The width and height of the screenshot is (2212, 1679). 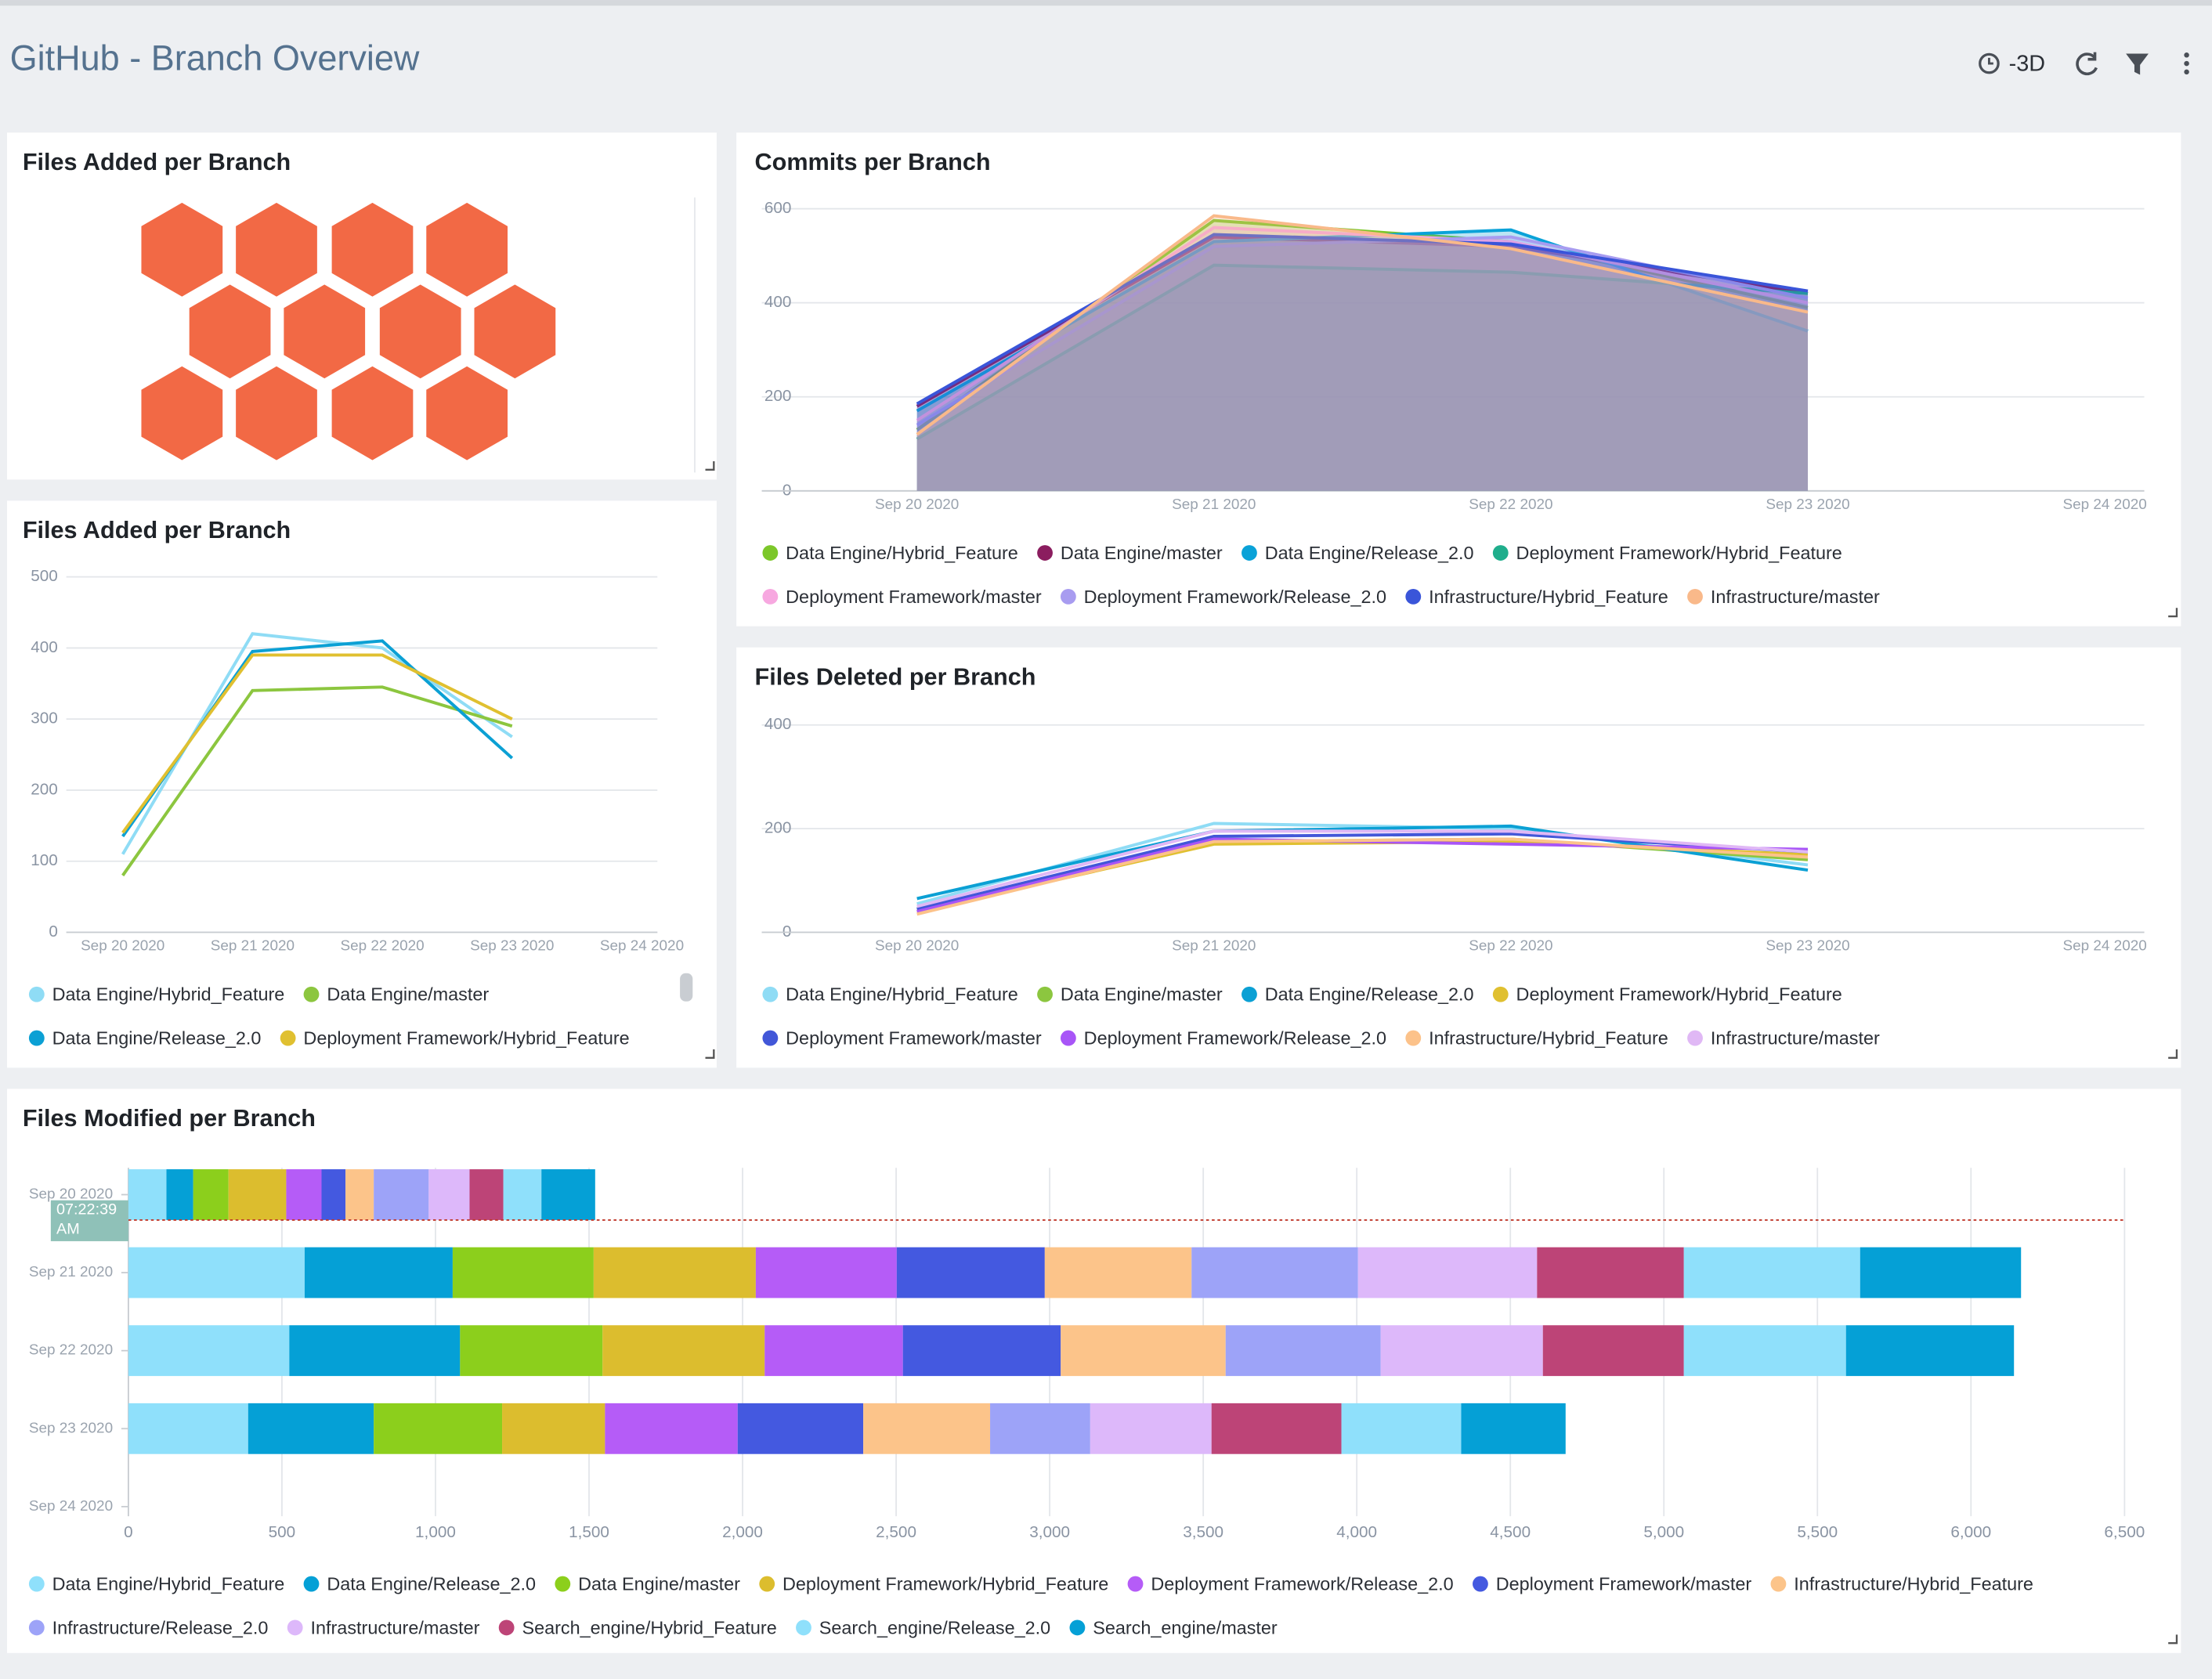 What do you see at coordinates (1173, 1627) in the screenshot?
I see `legend-item: Search_engine/master` at bounding box center [1173, 1627].